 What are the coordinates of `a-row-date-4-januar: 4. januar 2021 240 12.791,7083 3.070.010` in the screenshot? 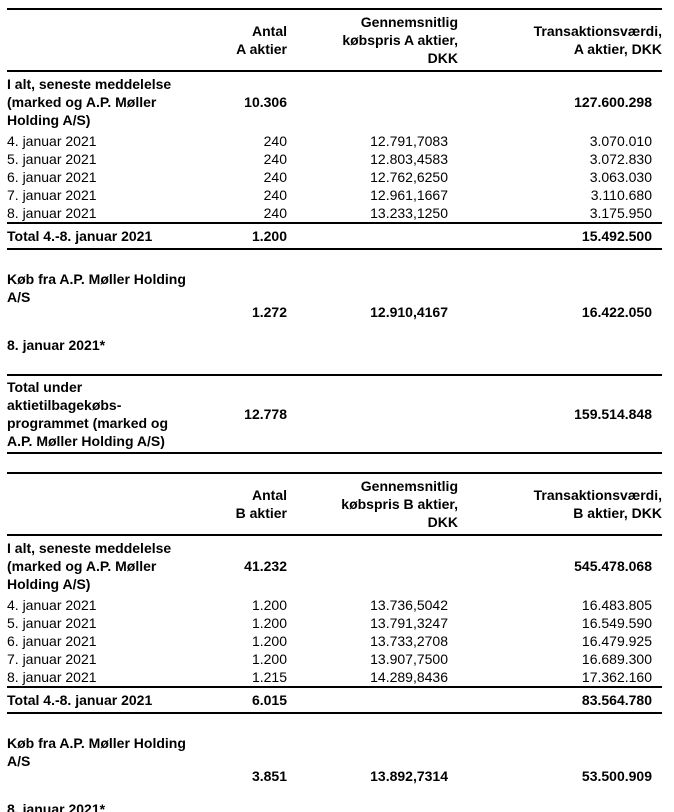 It's located at (334, 141).